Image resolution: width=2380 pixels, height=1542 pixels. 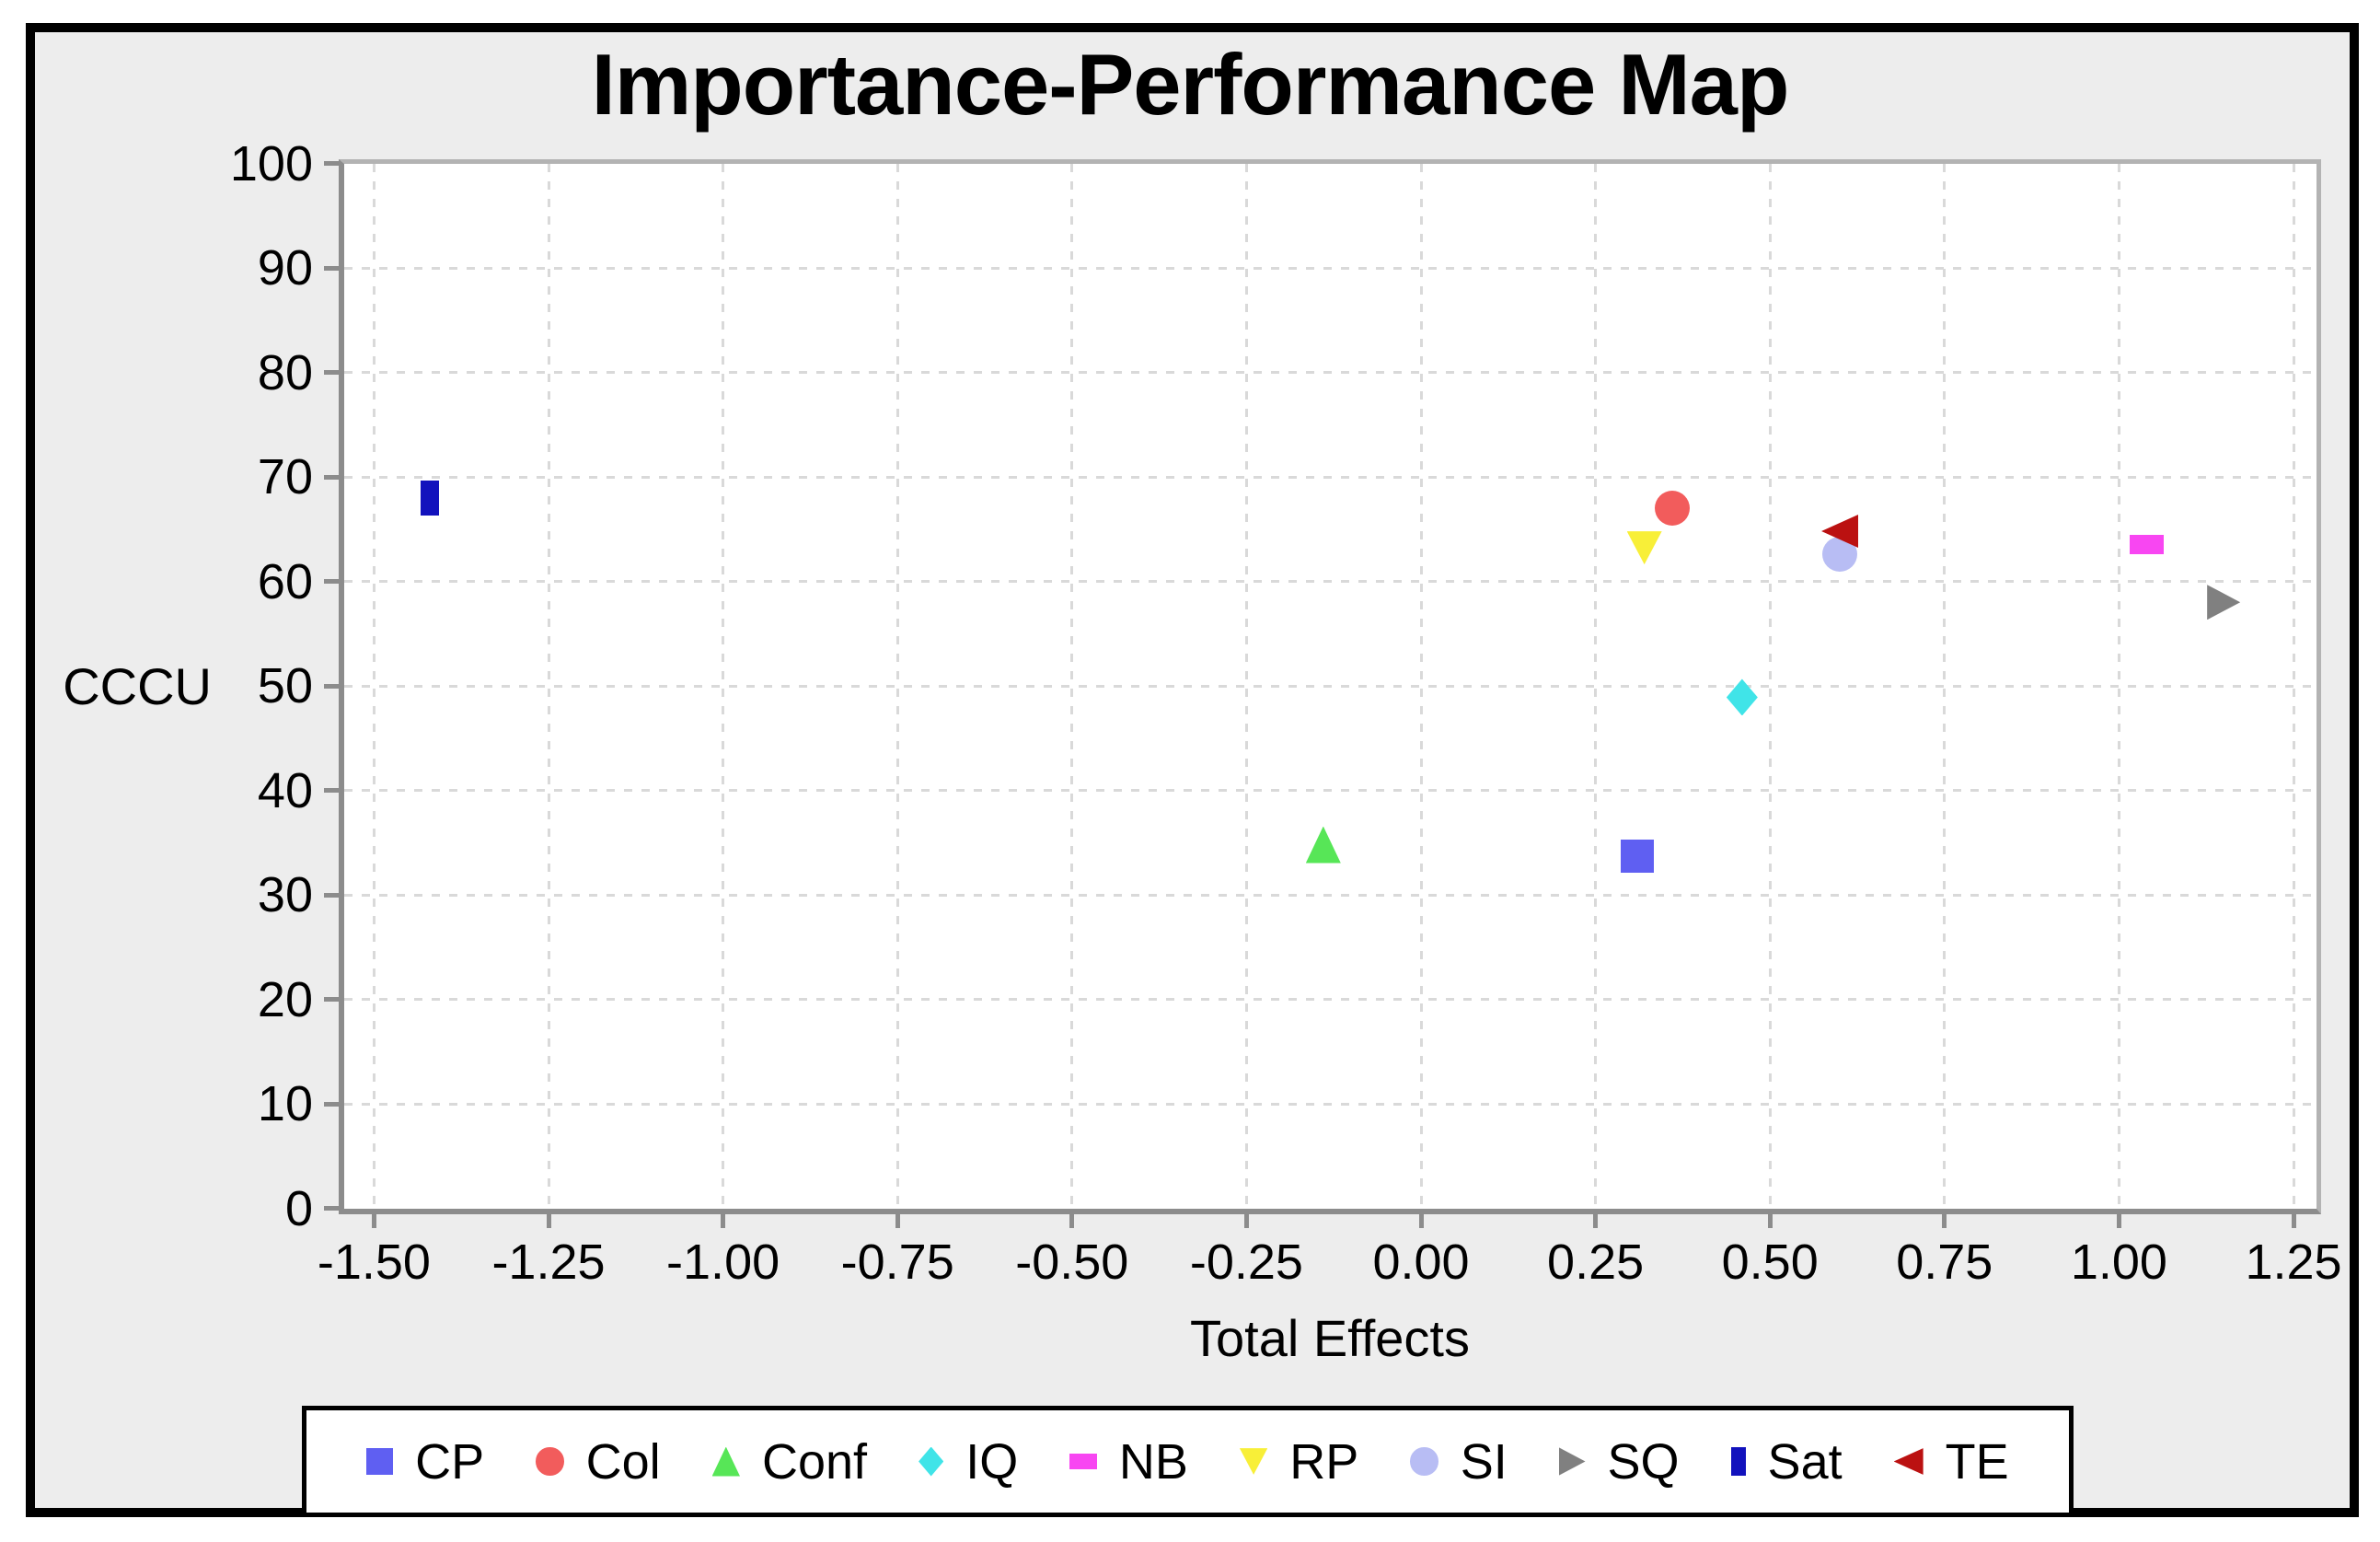 I want to click on legend-item-IQ: IQ, so click(x=968, y=1461).